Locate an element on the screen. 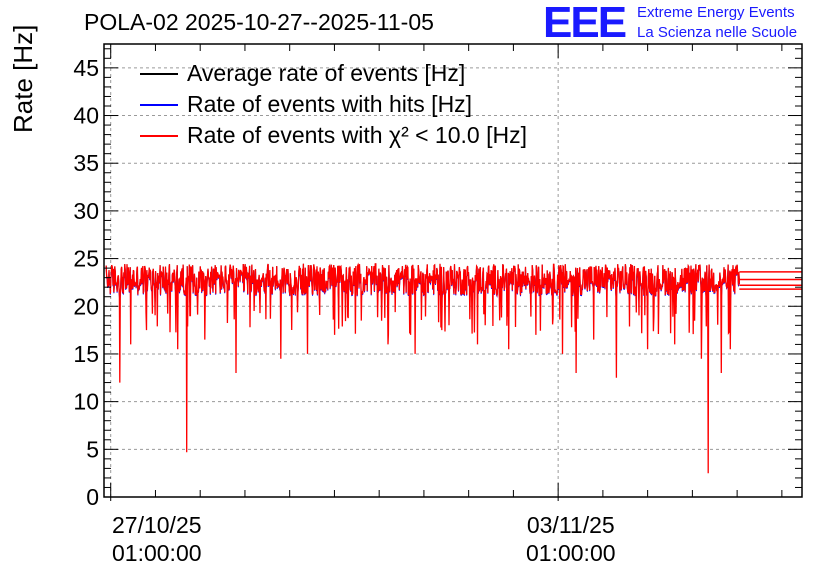  y-tick-label: 20 is located at coordinates (86, 306).